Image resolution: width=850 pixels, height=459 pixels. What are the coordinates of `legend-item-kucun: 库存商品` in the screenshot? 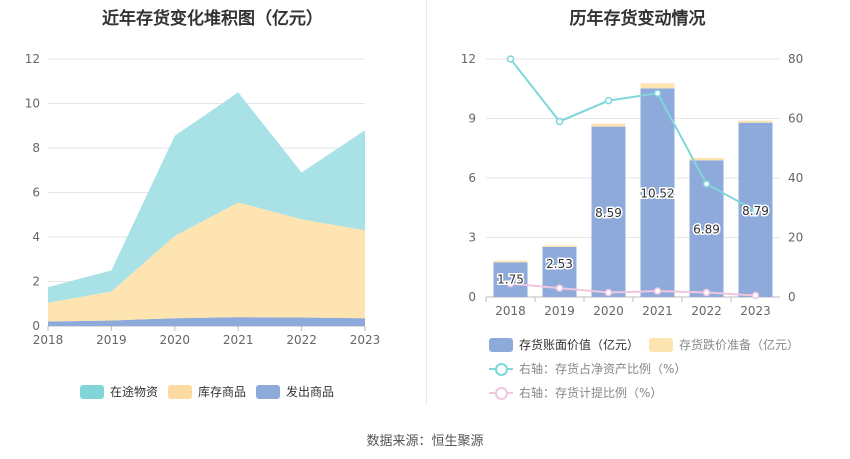 It's located at (207, 391).